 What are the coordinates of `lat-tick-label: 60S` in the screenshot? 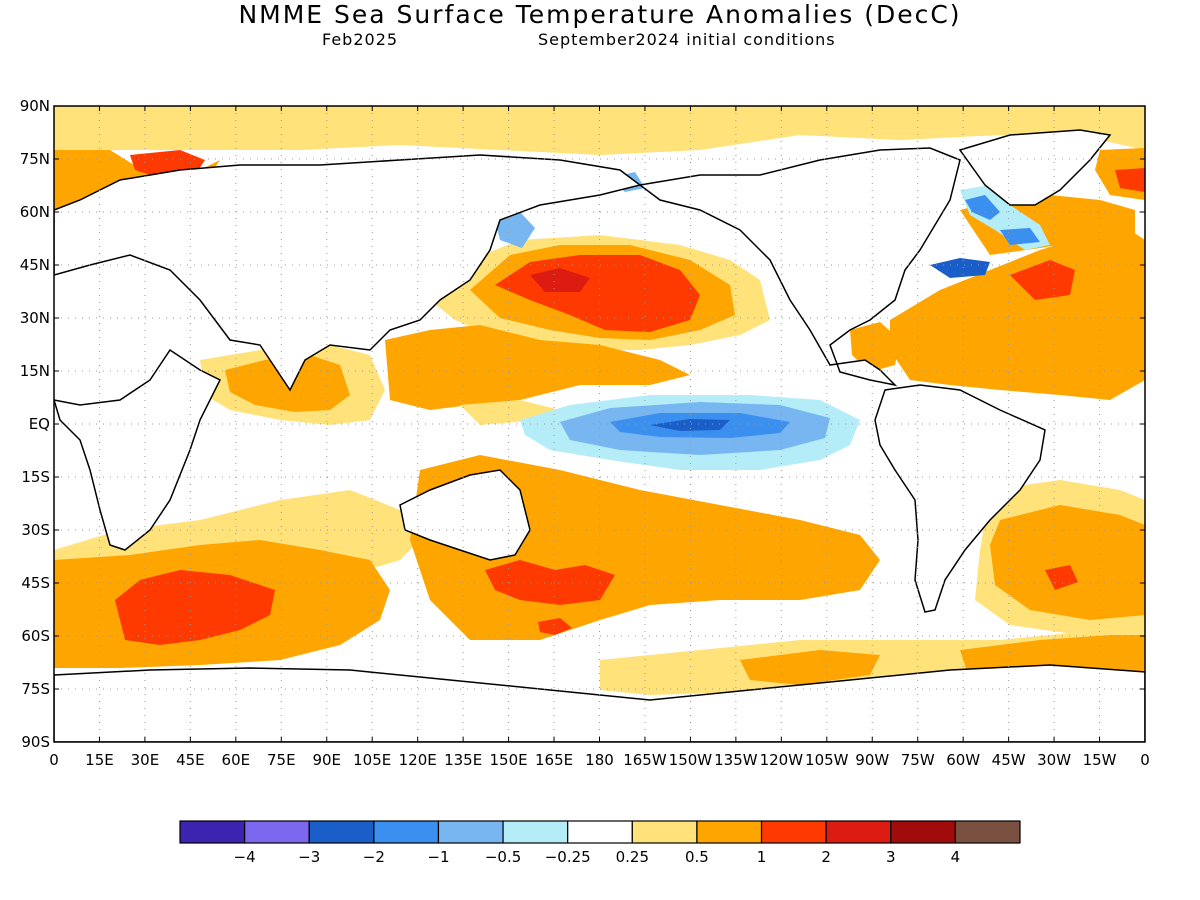 It's located at (35, 636).